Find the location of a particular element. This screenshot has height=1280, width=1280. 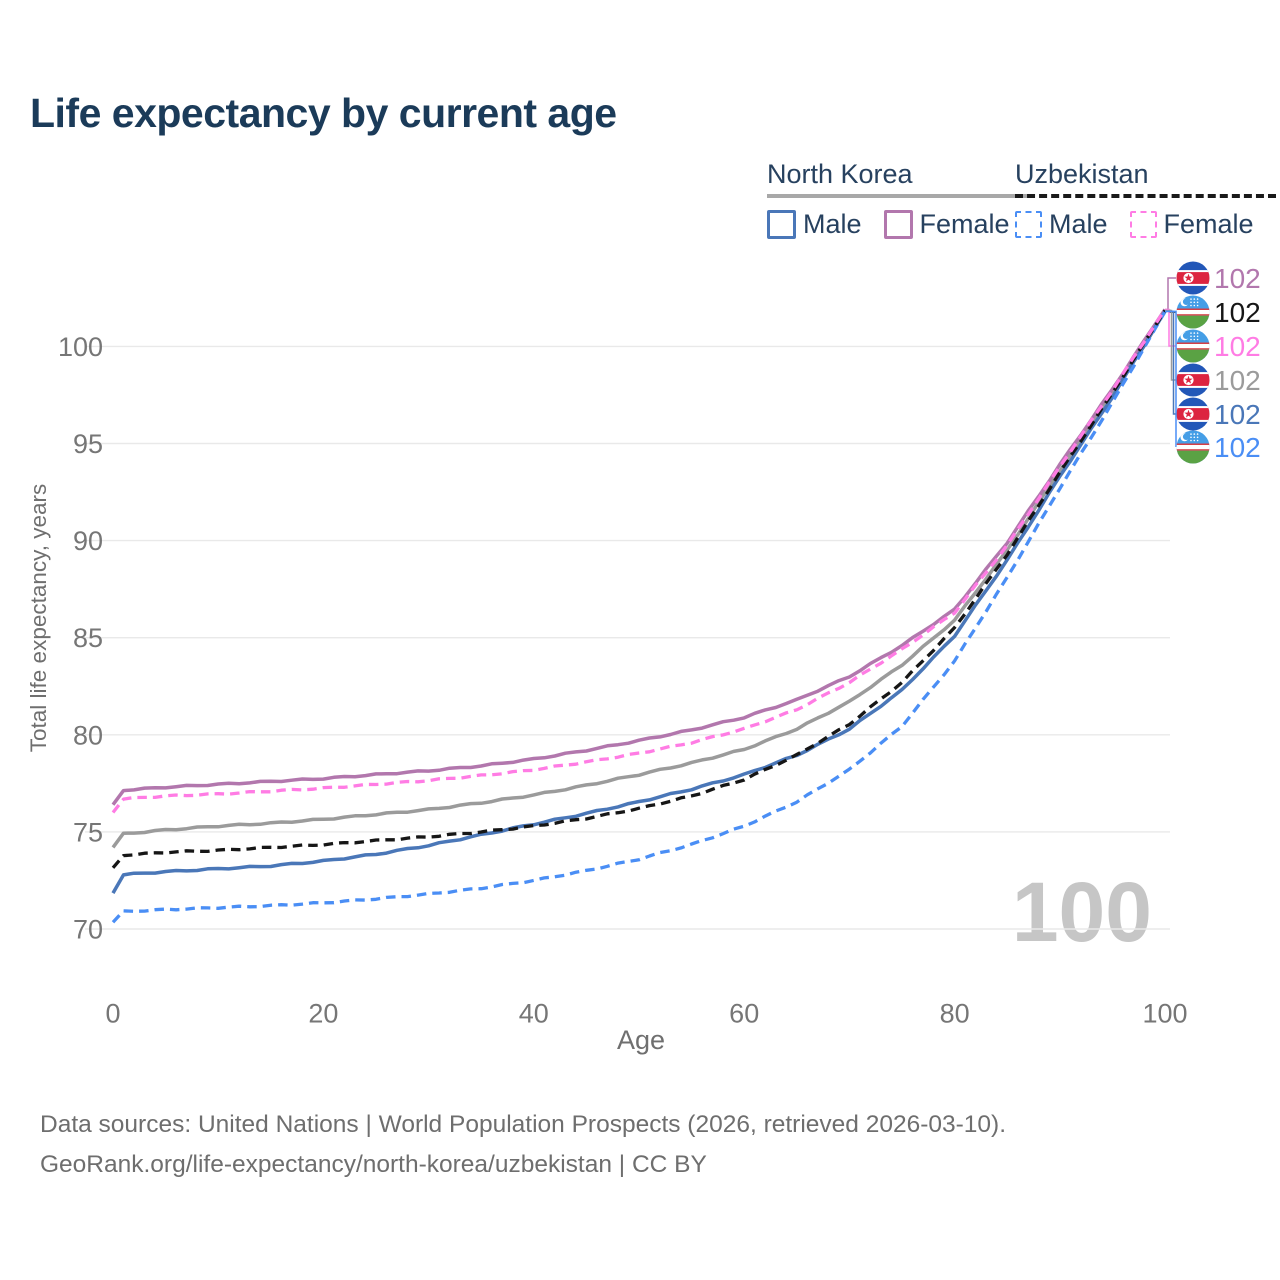

legend-country-label-north-korea: North Korea is located at coordinates (840, 174).